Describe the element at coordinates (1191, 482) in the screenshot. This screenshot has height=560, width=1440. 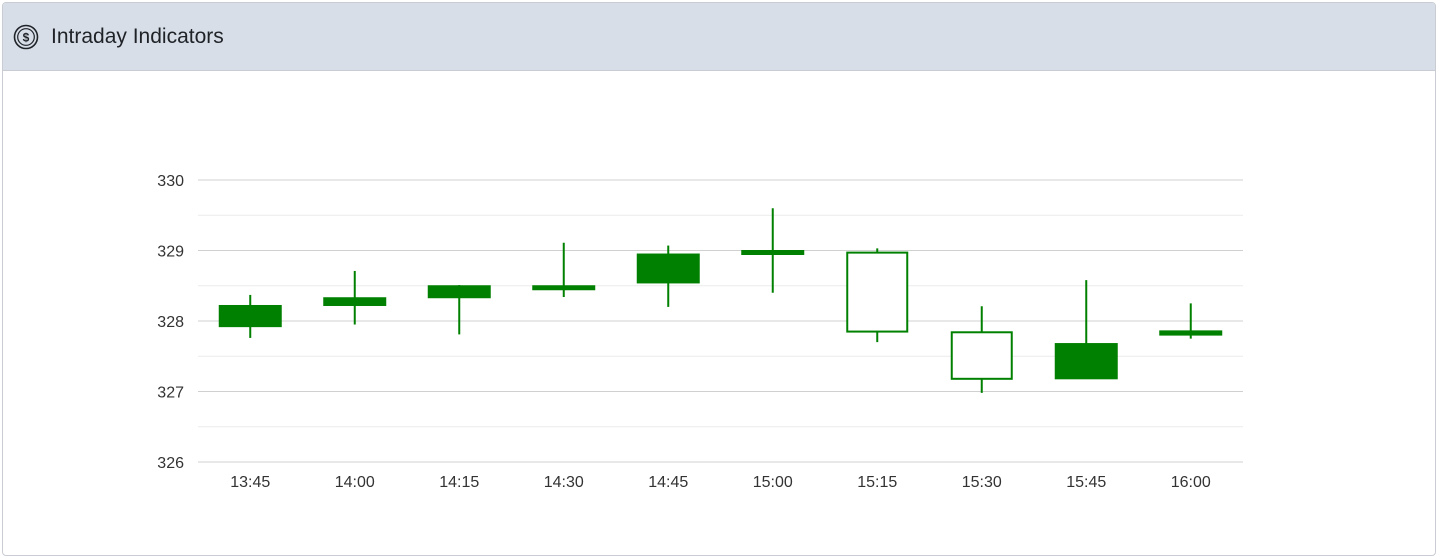
I see `x-tick-label: 16:00` at that location.